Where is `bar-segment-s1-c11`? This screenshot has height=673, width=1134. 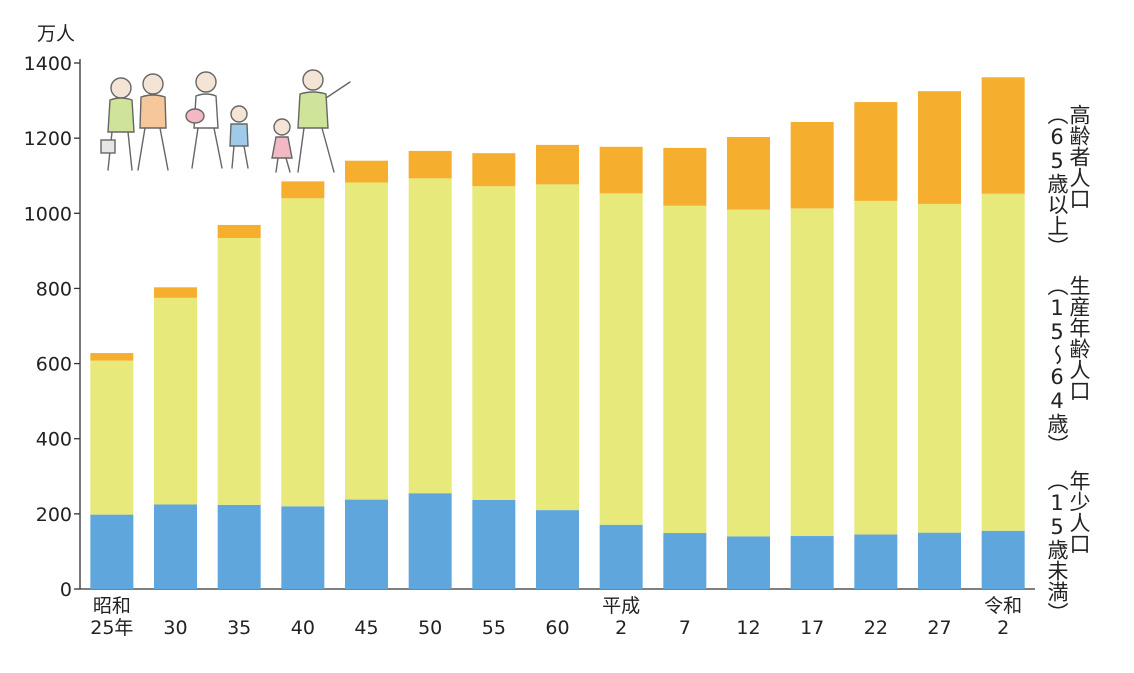
bar-segment-s1-c11 is located at coordinates (812, 372).